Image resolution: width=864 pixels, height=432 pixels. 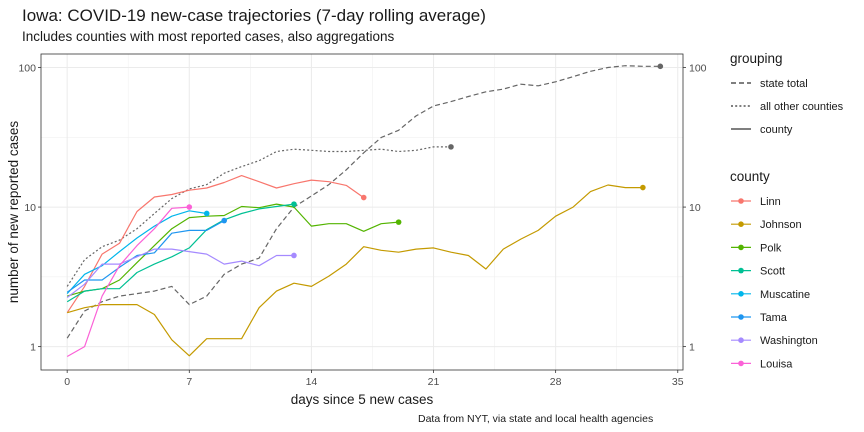 What do you see at coordinates (363, 197) in the screenshot?
I see `series-end-point-linn` at bounding box center [363, 197].